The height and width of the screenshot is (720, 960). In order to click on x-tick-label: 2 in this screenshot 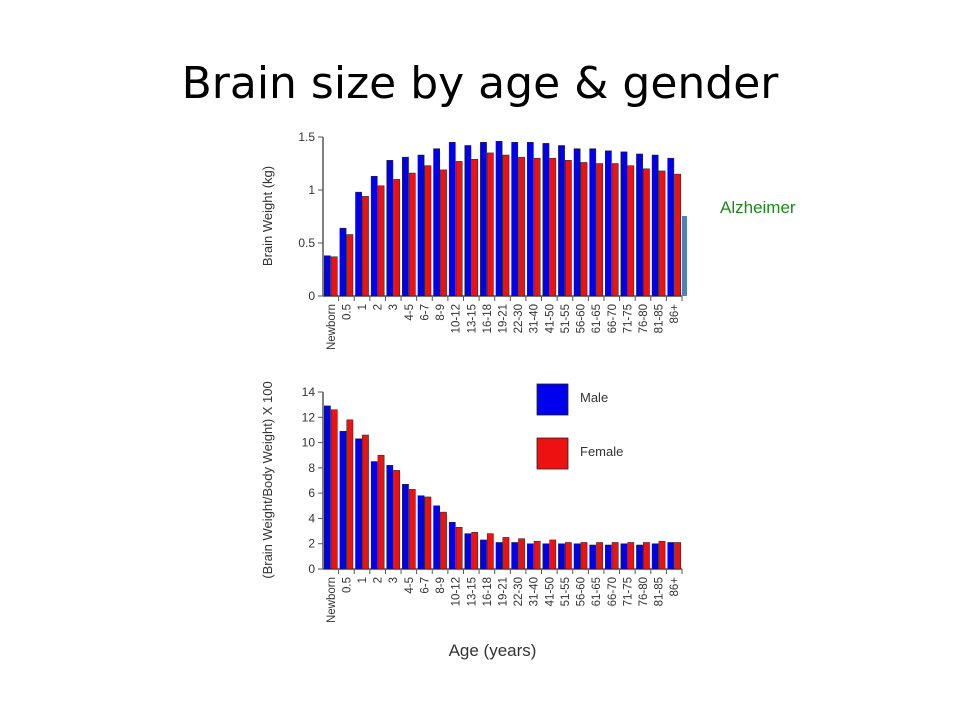, I will do `click(379, 580)`.